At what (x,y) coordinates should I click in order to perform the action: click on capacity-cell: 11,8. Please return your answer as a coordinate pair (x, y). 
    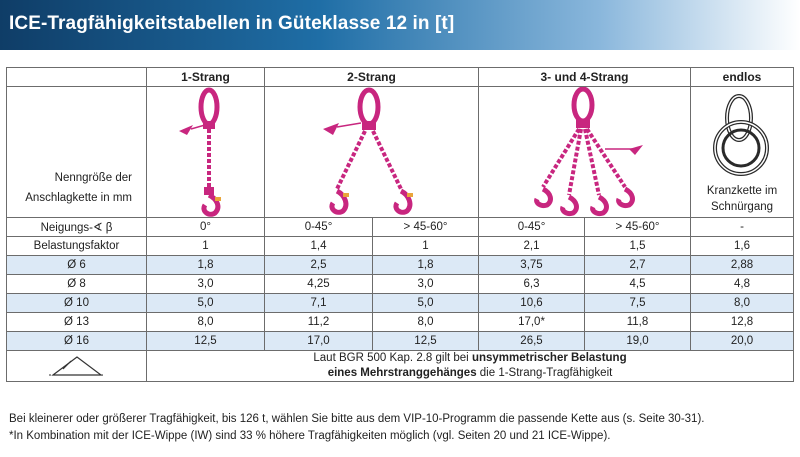
    Looking at the image, I should click on (637, 322).